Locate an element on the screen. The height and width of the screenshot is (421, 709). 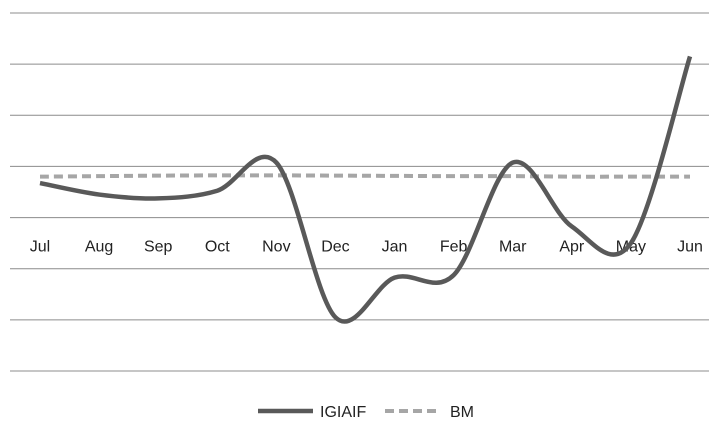
x-tick-label-nov: Nov is located at coordinates (276, 247).